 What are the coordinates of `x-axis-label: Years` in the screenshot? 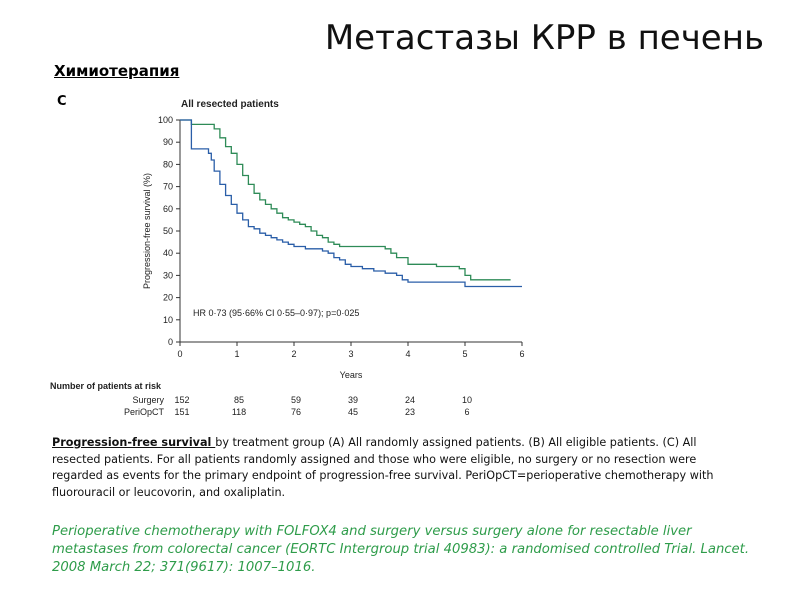 It's located at (351, 375).